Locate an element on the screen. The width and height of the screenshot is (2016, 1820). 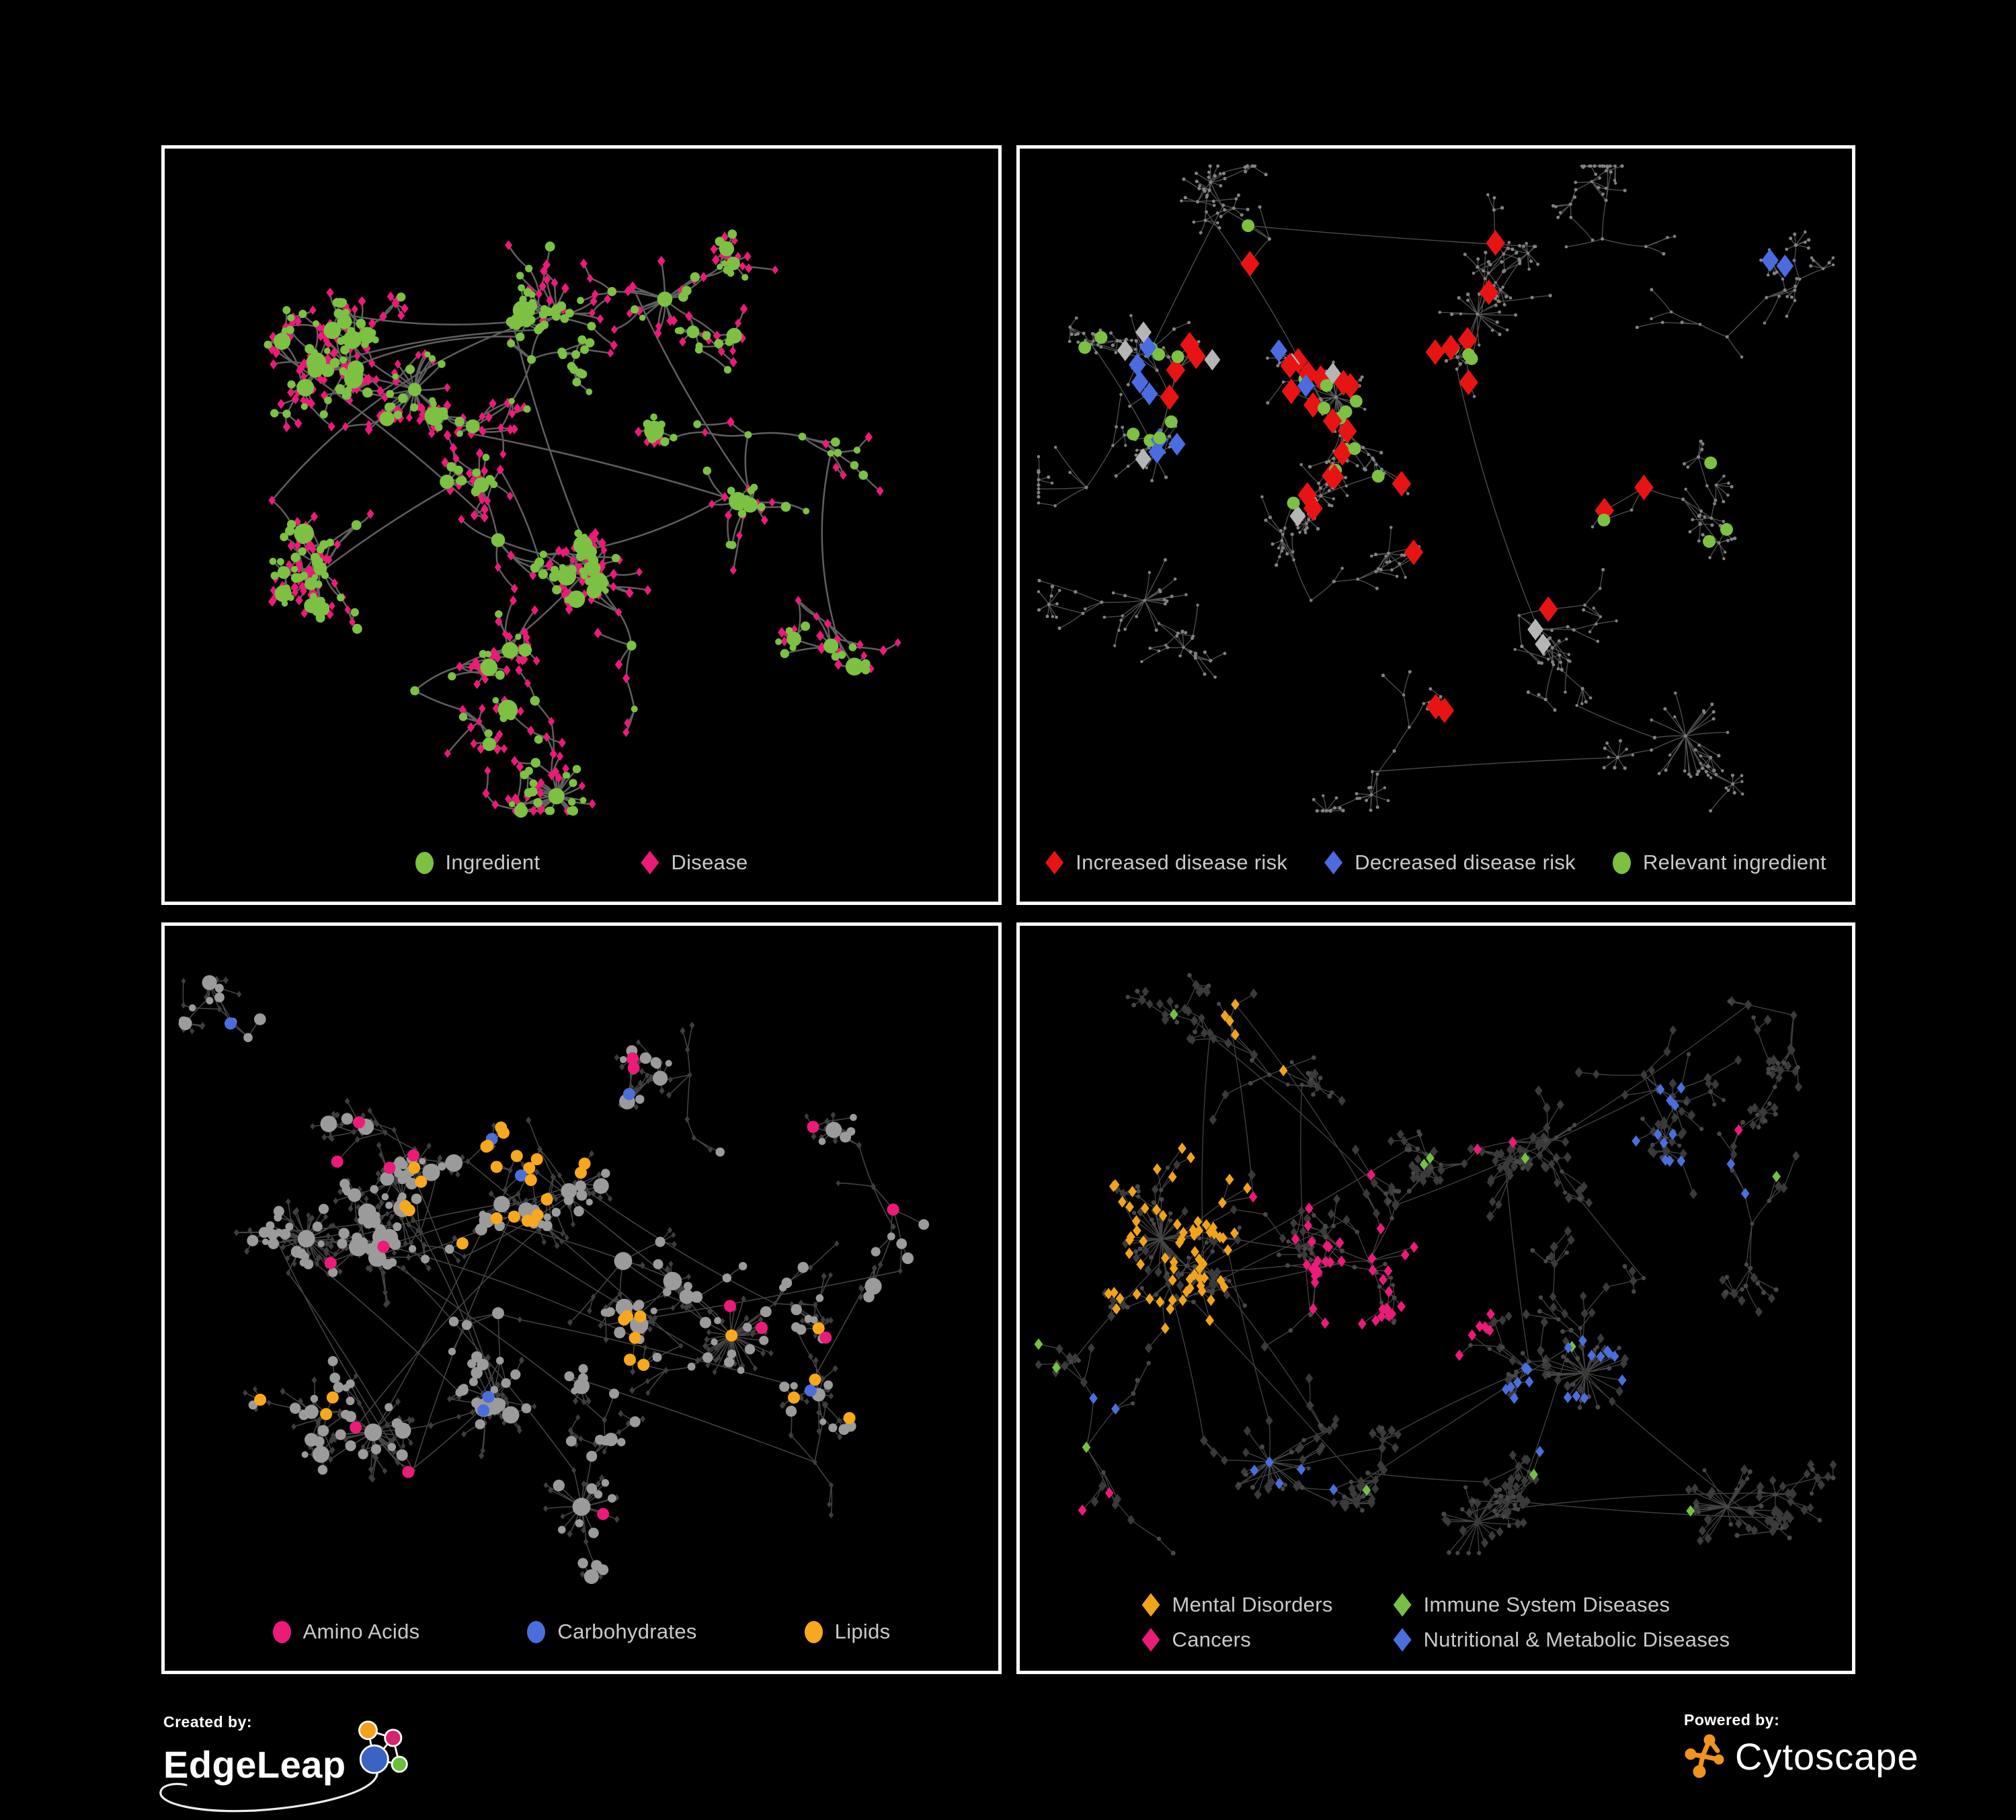
powered-by-block: Powered by: Cytoscape is located at coordinates (1838, 1761).